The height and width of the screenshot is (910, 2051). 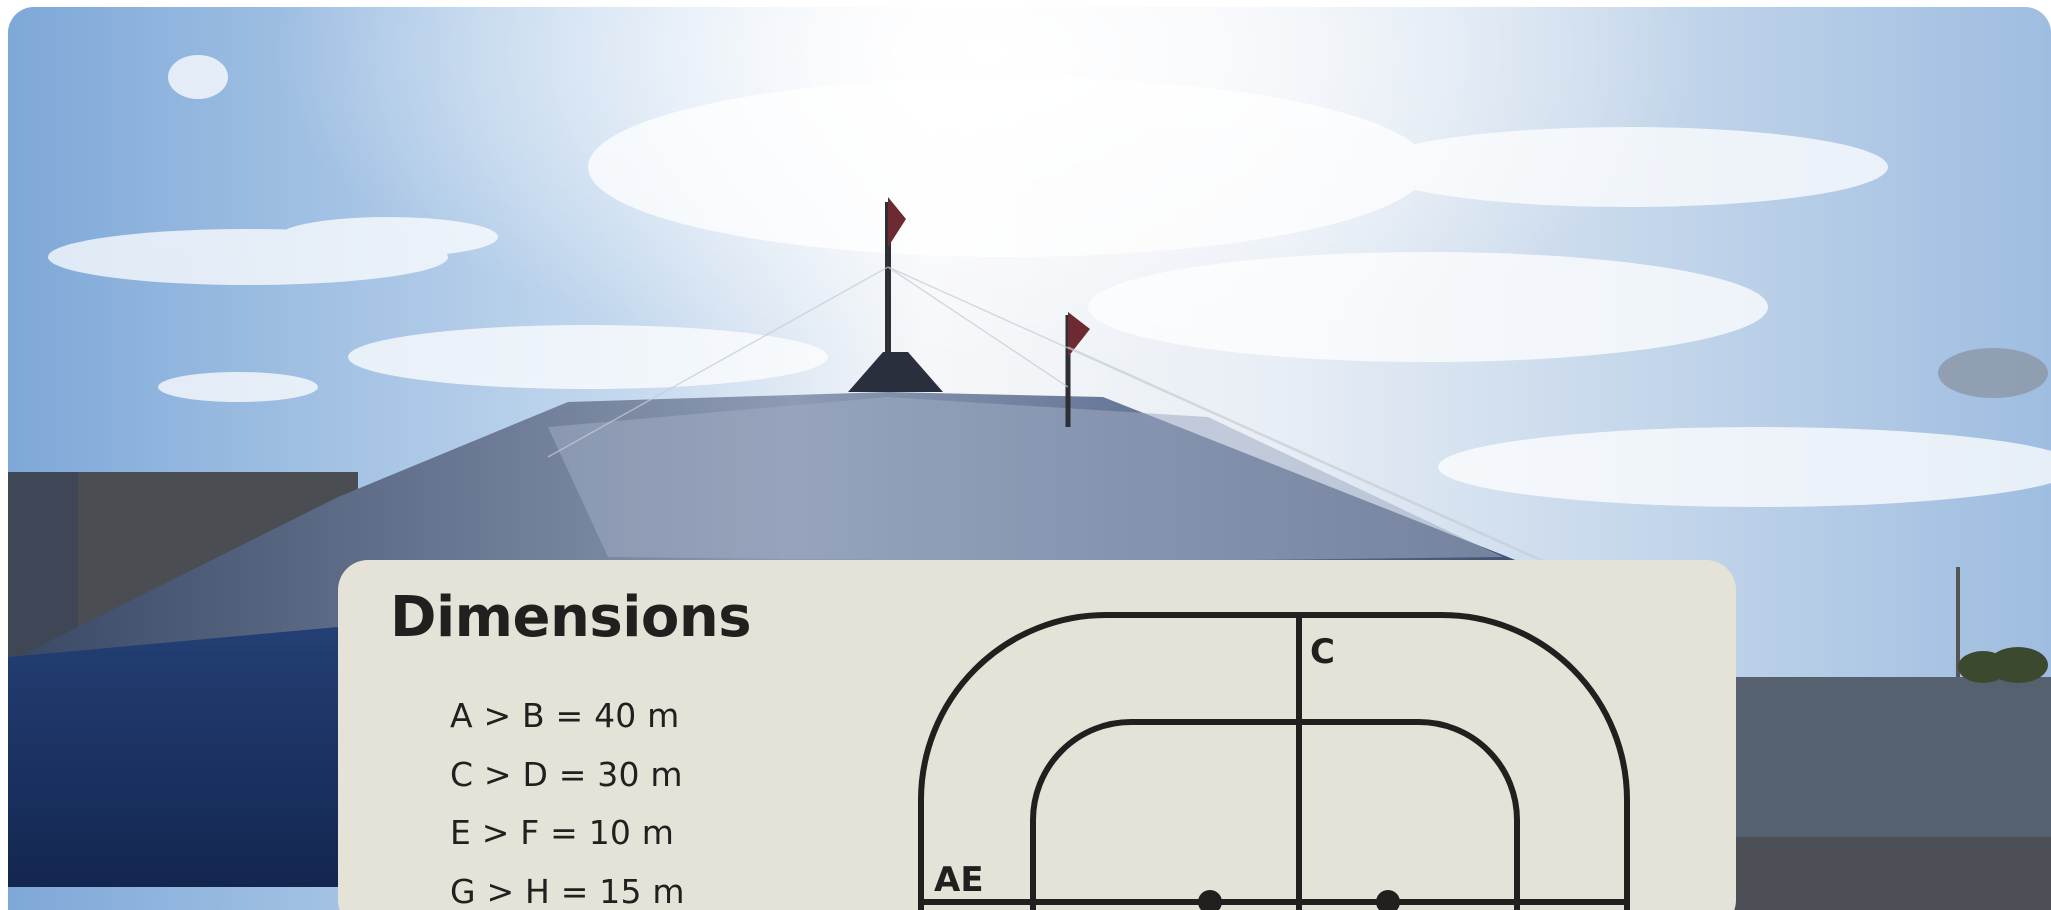 What do you see at coordinates (566, 774) in the screenshot?
I see `dimension-cd: C > D = 30 m` at bounding box center [566, 774].